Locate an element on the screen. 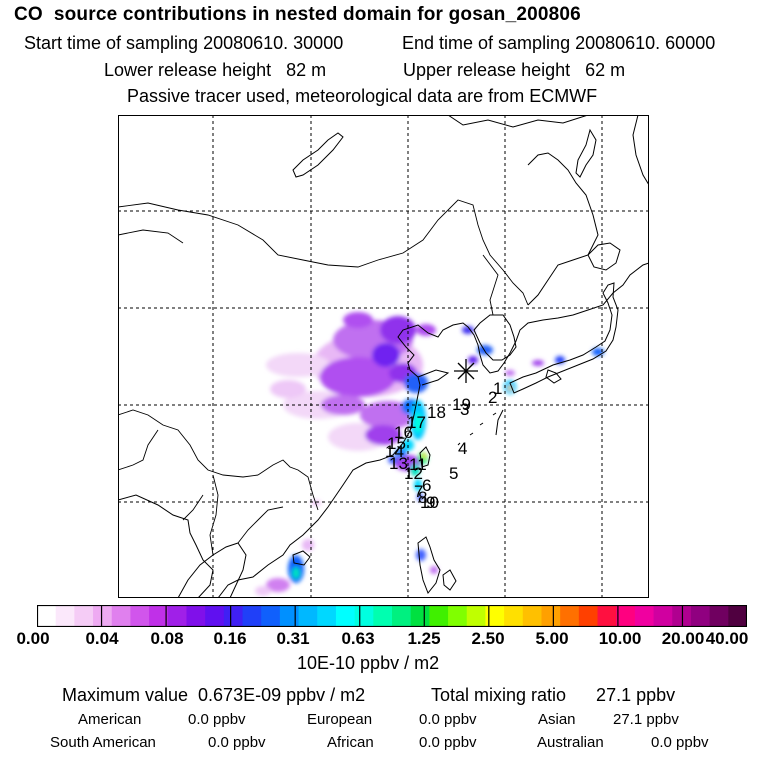 The width and height of the screenshot is (768, 768). colorbar-tick-label: 0.63 is located at coordinates (358, 638).